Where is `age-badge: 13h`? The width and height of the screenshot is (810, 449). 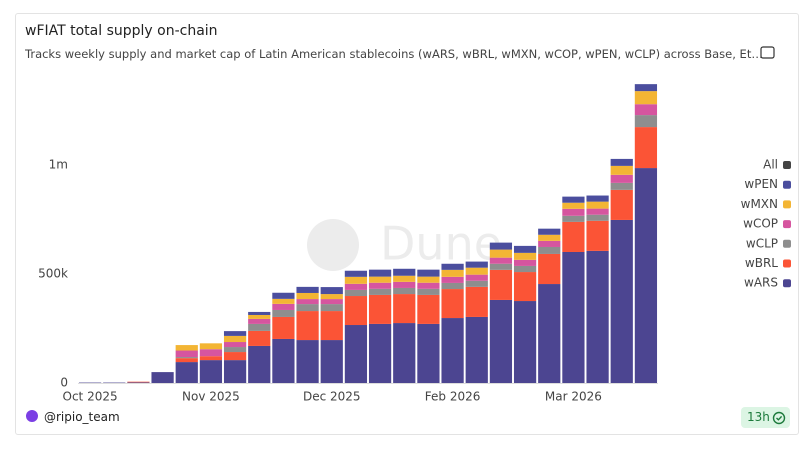 age-badge: 13h is located at coordinates (765, 417).